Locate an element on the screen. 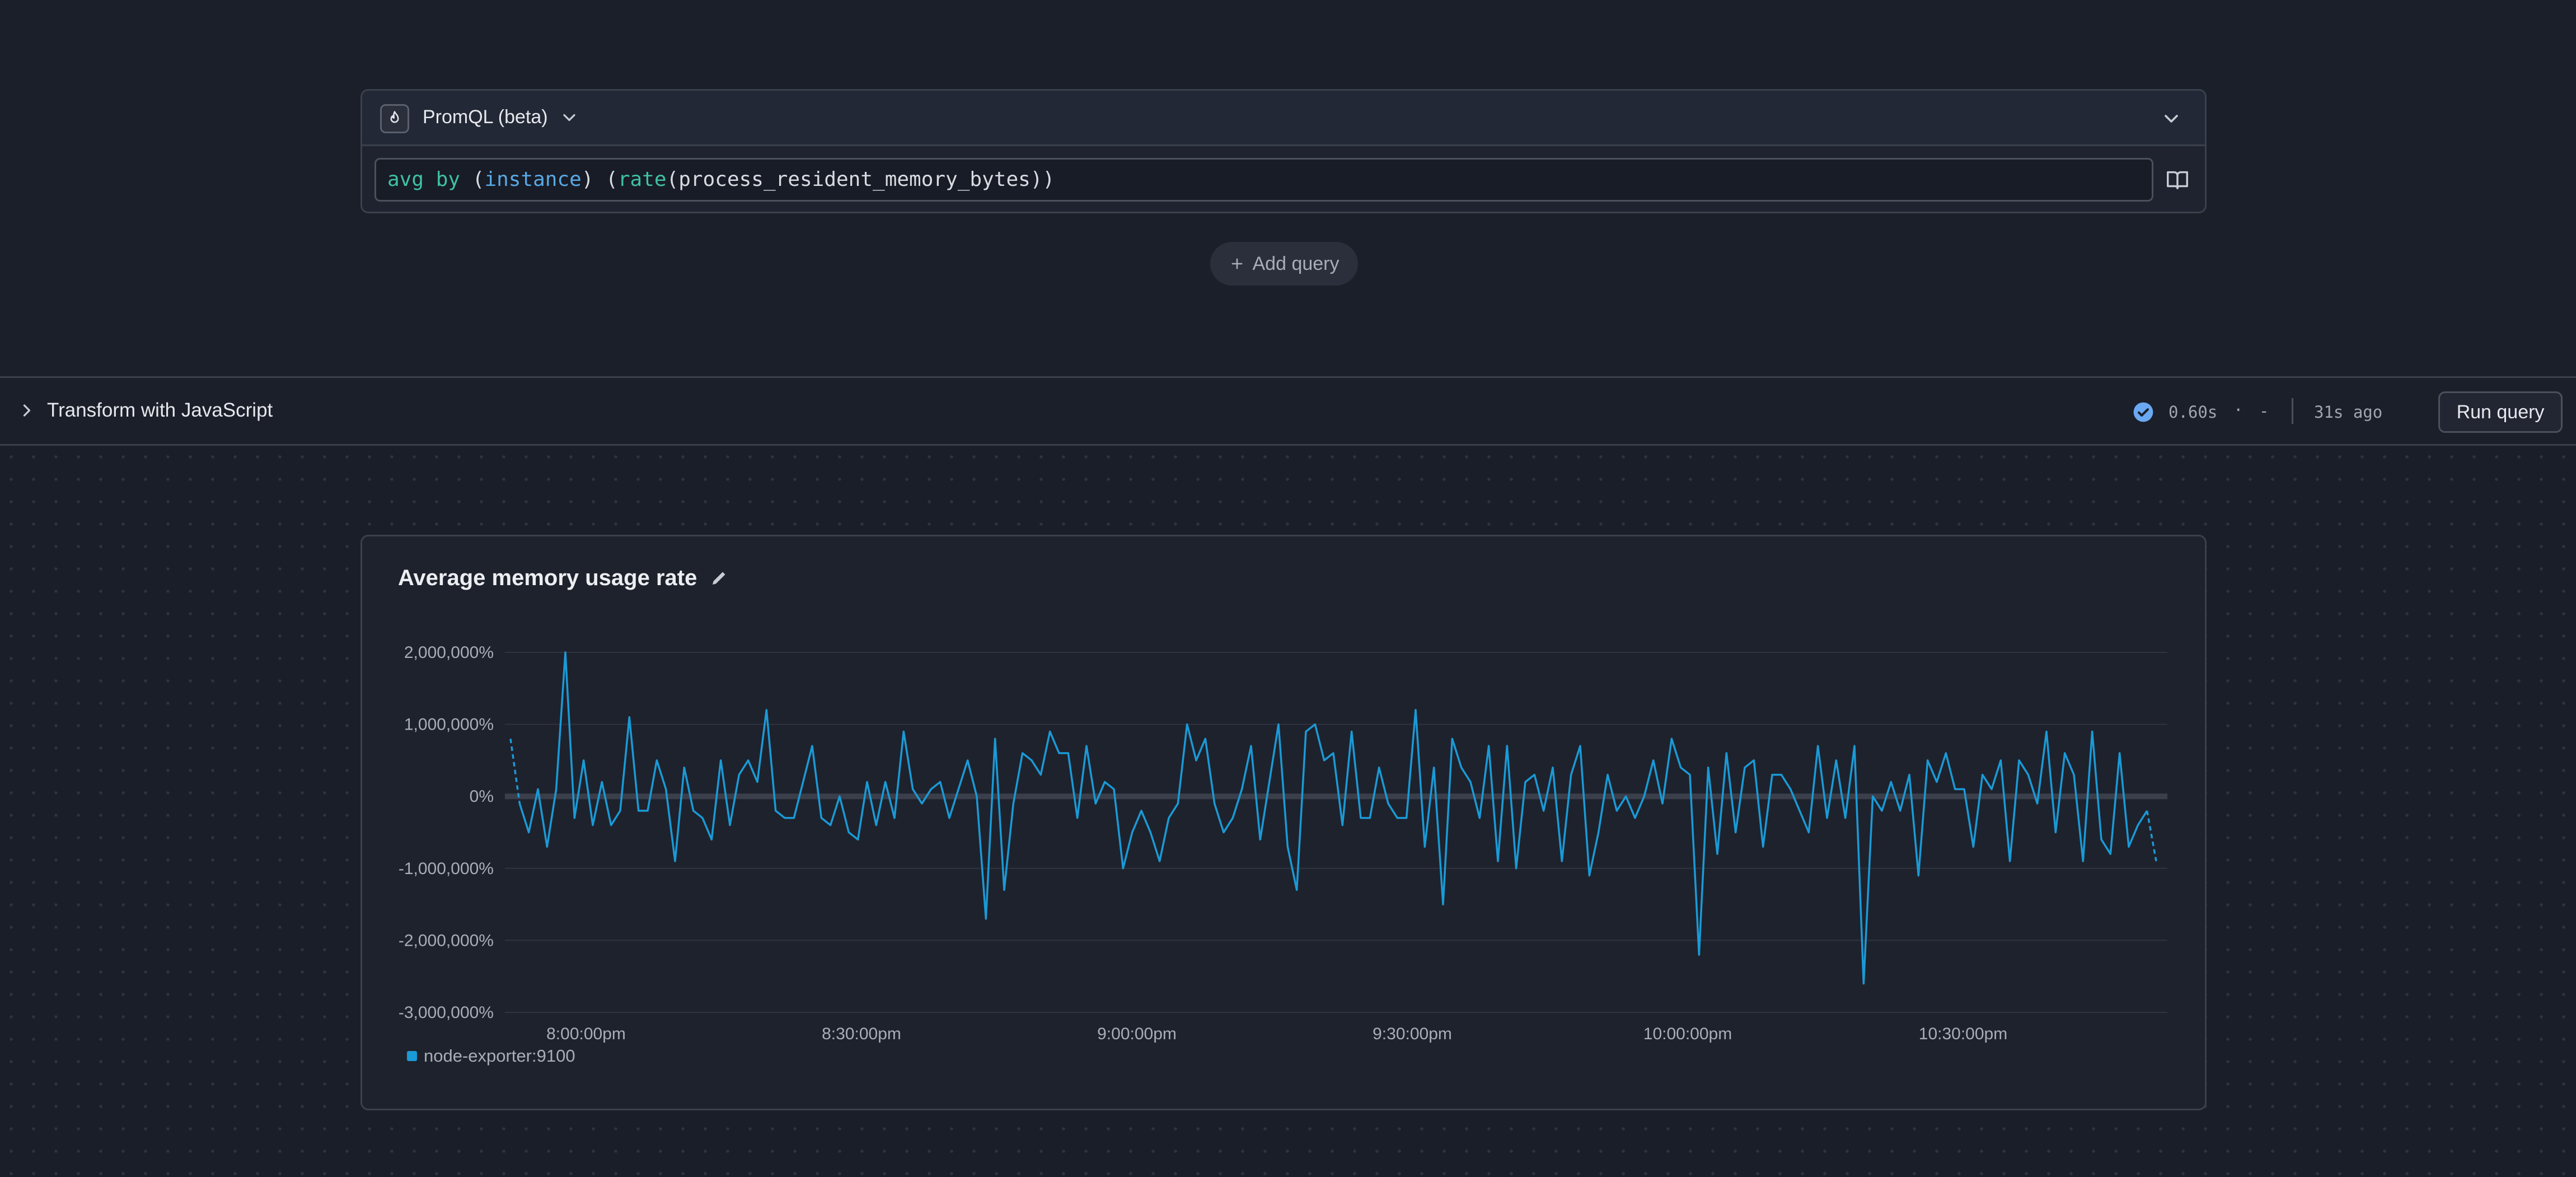  y-tick-label: 1,000,000% is located at coordinates (449, 725).